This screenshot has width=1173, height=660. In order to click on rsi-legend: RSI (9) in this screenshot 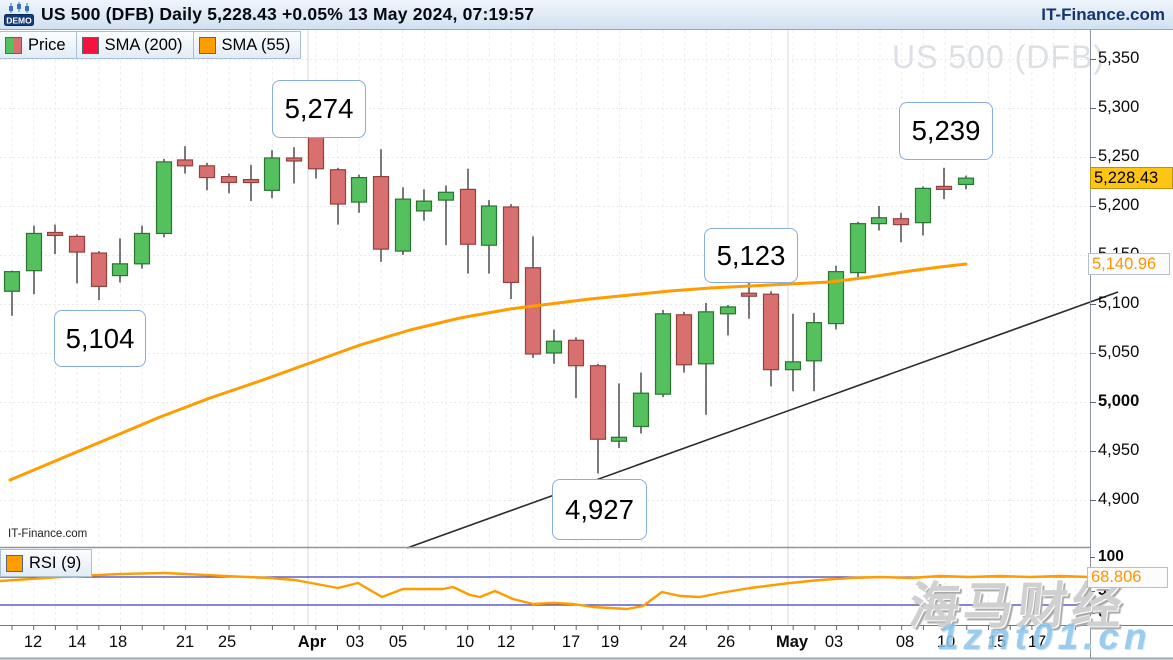, I will do `click(46, 563)`.